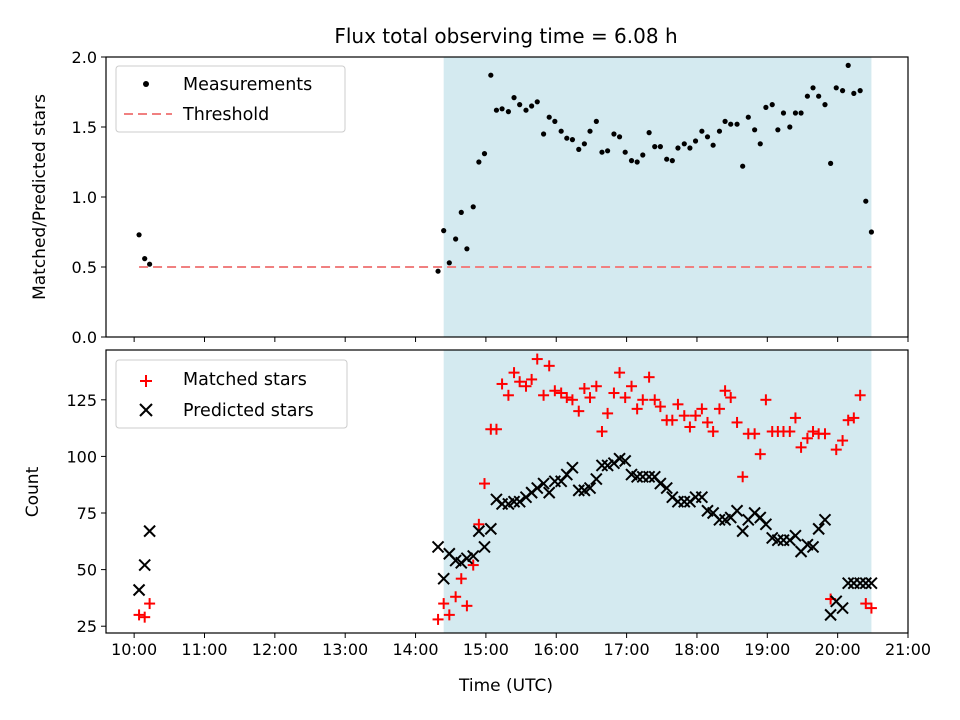 The image size is (960, 720). I want to click on legend-measurements-marker, so click(146, 84).